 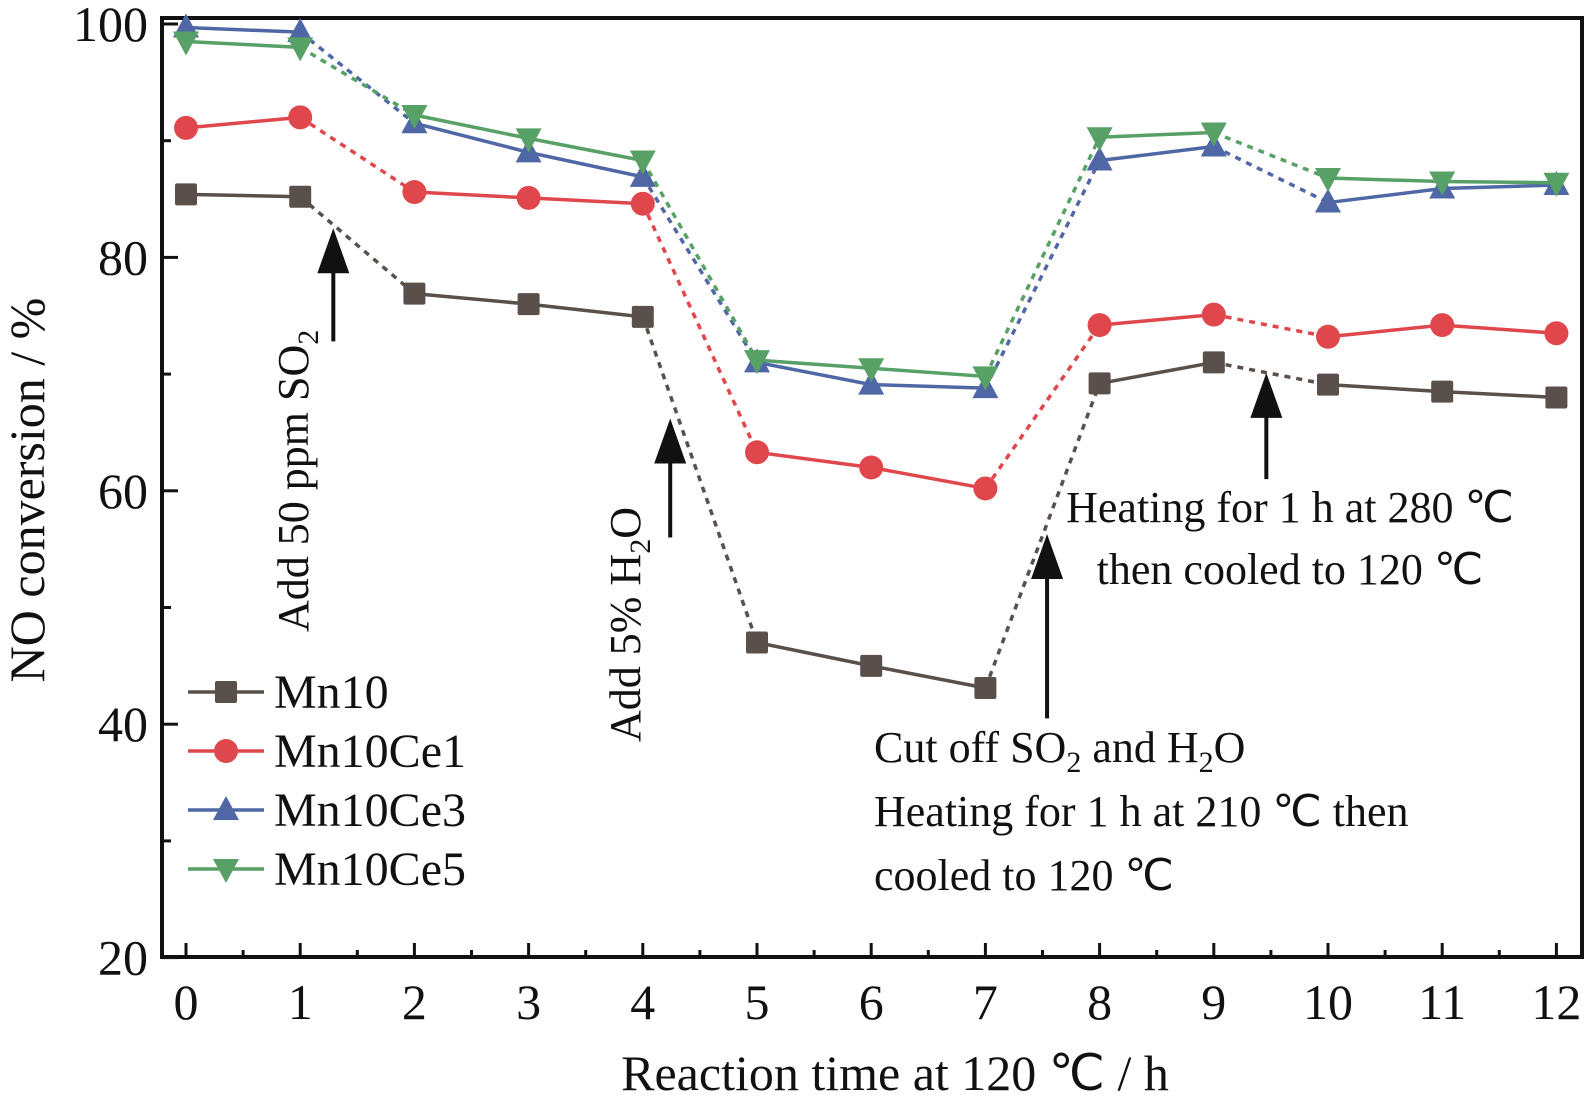 I want to click on text-run: O, so click(x=625, y=523).